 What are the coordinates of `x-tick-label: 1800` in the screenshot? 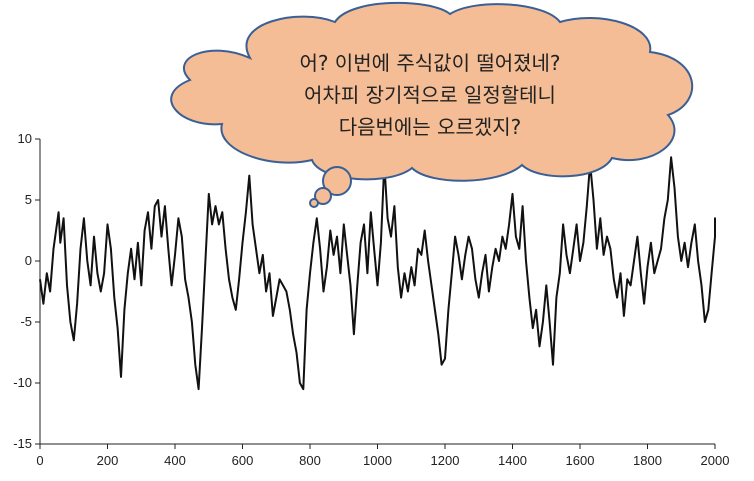 It's located at (647, 460).